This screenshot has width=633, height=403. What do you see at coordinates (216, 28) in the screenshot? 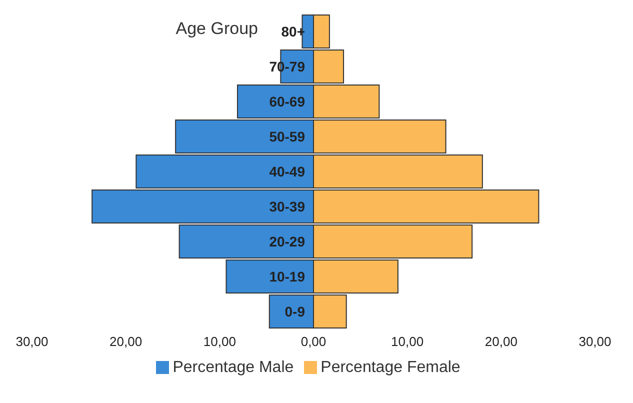
I see `y-axis-title: Age Group` at bounding box center [216, 28].